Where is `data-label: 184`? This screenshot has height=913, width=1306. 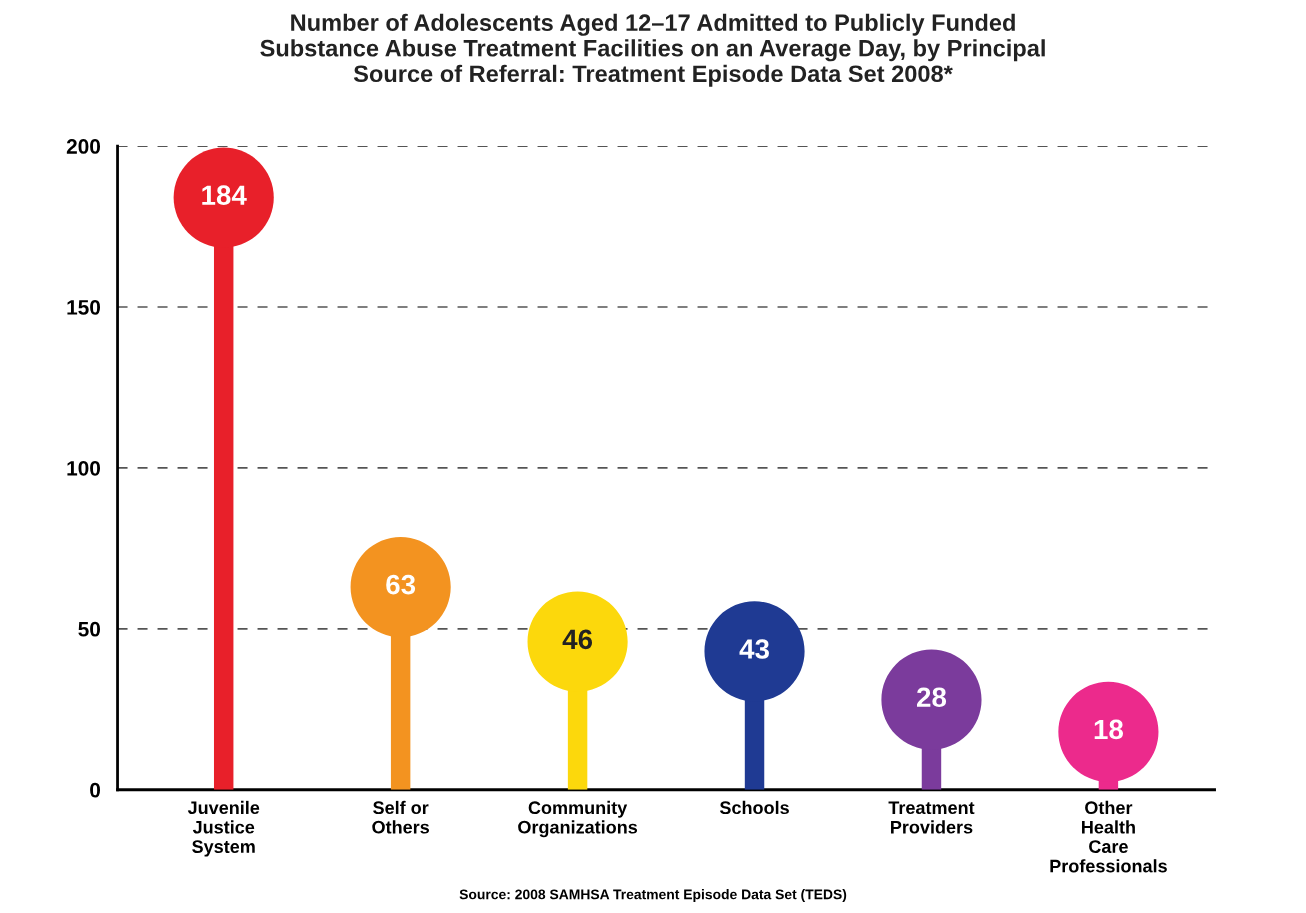
data-label: 184 is located at coordinates (224, 195).